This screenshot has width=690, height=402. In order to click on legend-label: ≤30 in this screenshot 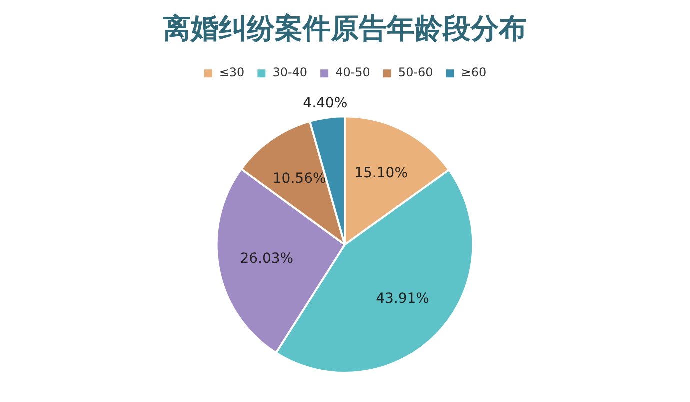, I will do `click(232, 73)`.